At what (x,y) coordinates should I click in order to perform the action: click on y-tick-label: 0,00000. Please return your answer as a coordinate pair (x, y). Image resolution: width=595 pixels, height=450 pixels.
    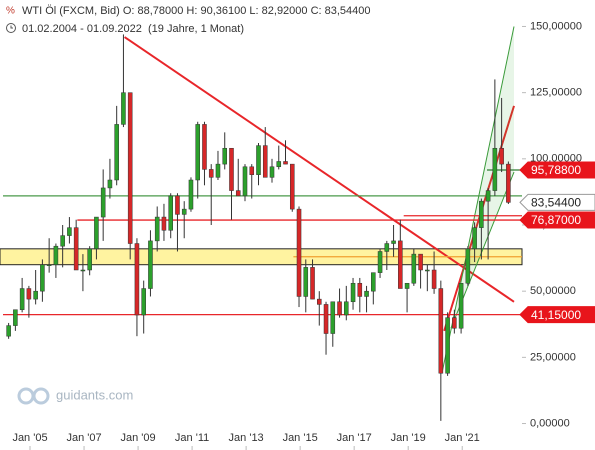
    Looking at the image, I should click on (550, 423).